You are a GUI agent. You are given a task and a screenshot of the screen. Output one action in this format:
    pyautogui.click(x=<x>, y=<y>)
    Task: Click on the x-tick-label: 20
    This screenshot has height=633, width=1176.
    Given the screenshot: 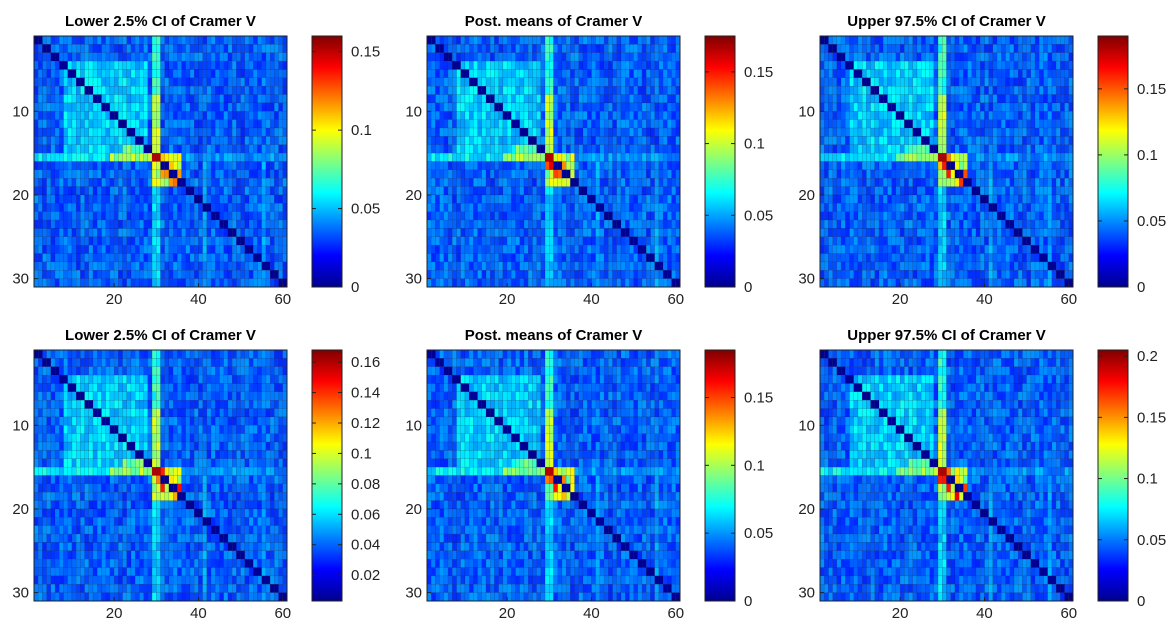 What is the action you would take?
    pyautogui.click(x=507, y=299)
    